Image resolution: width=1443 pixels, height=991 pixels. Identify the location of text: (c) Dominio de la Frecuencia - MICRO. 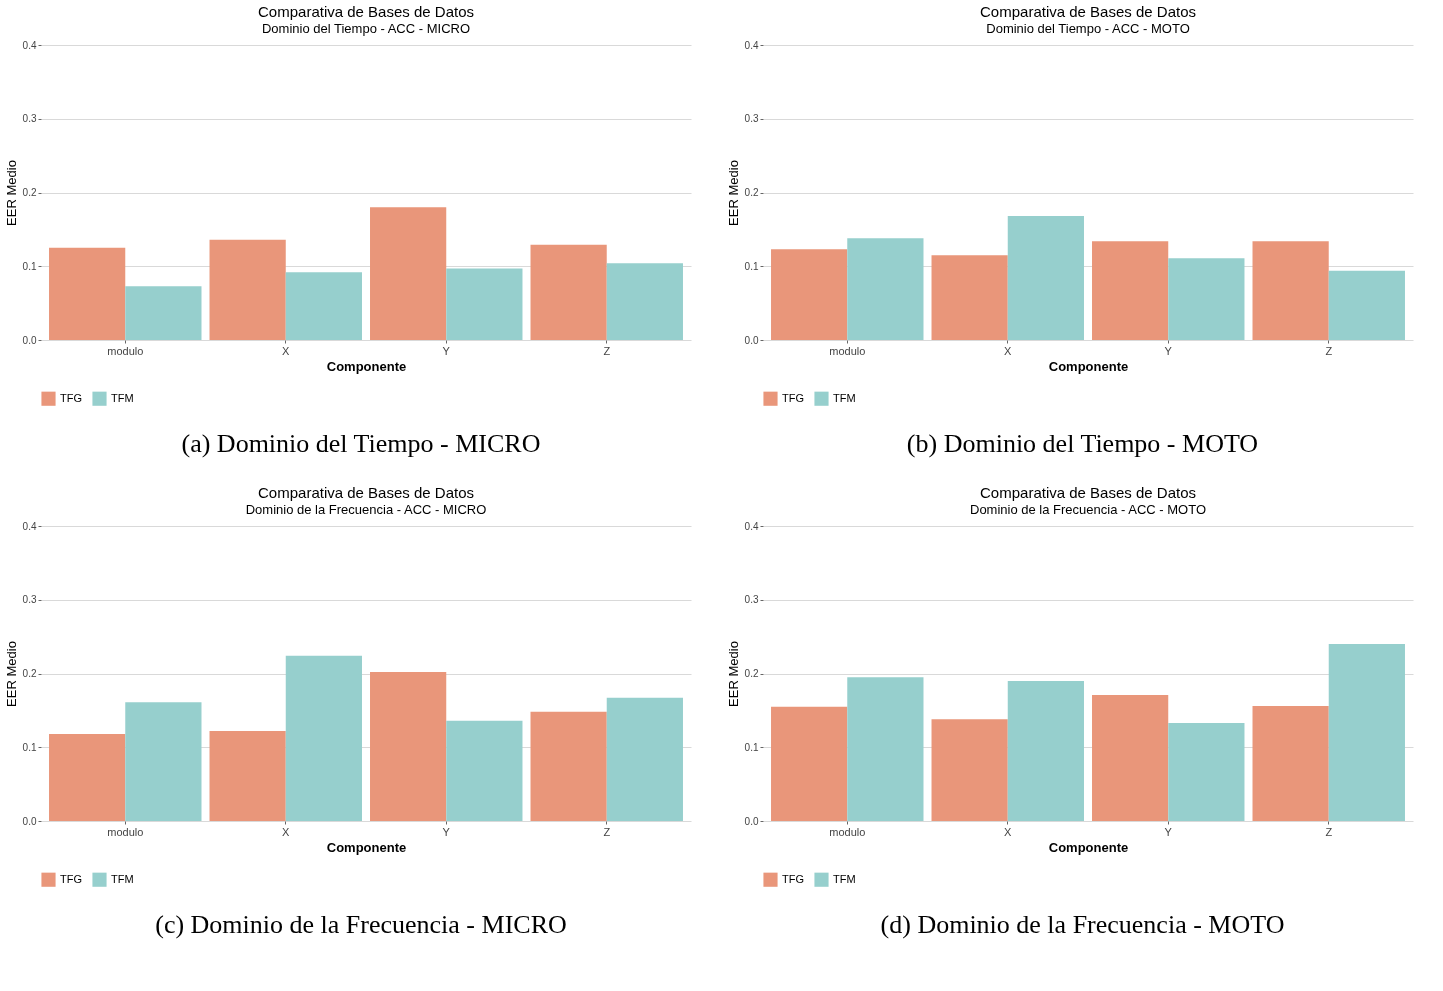
(361, 925).